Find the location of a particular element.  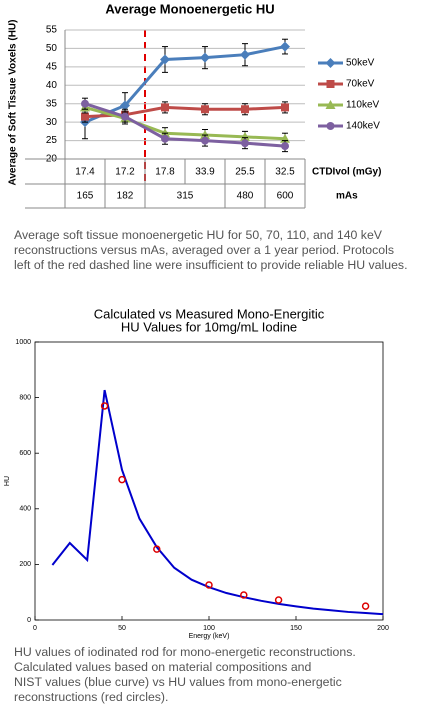

legend-label: 50keV is located at coordinates (360, 63).